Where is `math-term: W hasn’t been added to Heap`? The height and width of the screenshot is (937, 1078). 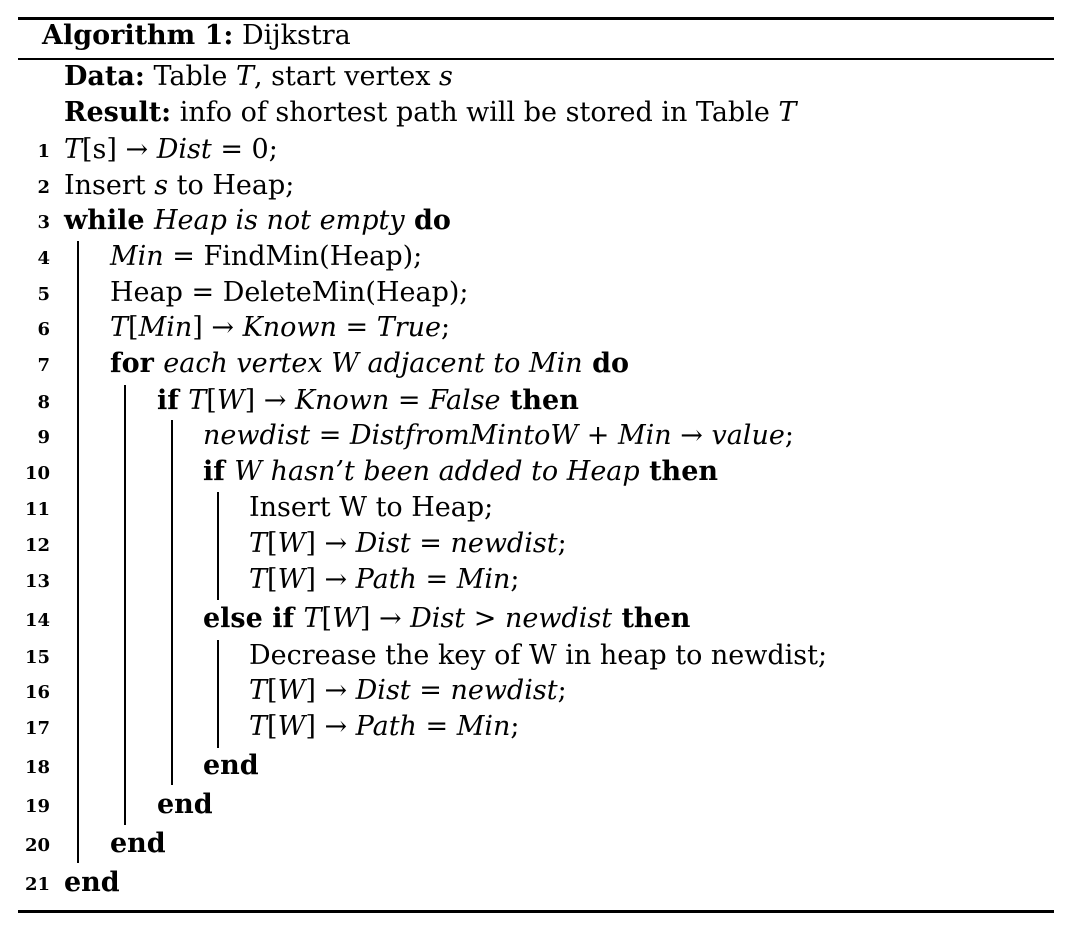 math-term: W hasn’t been added to Heap is located at coordinates (437, 471).